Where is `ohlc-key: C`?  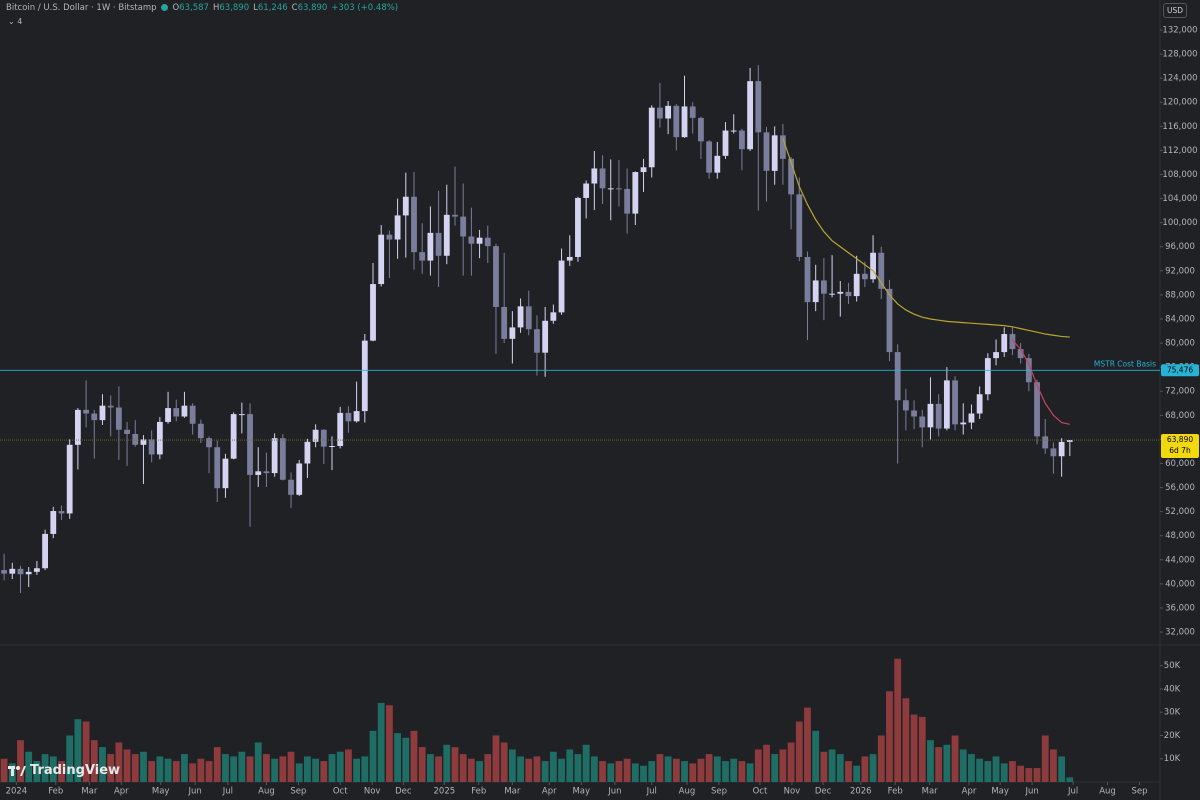 ohlc-key: C is located at coordinates (294, 8).